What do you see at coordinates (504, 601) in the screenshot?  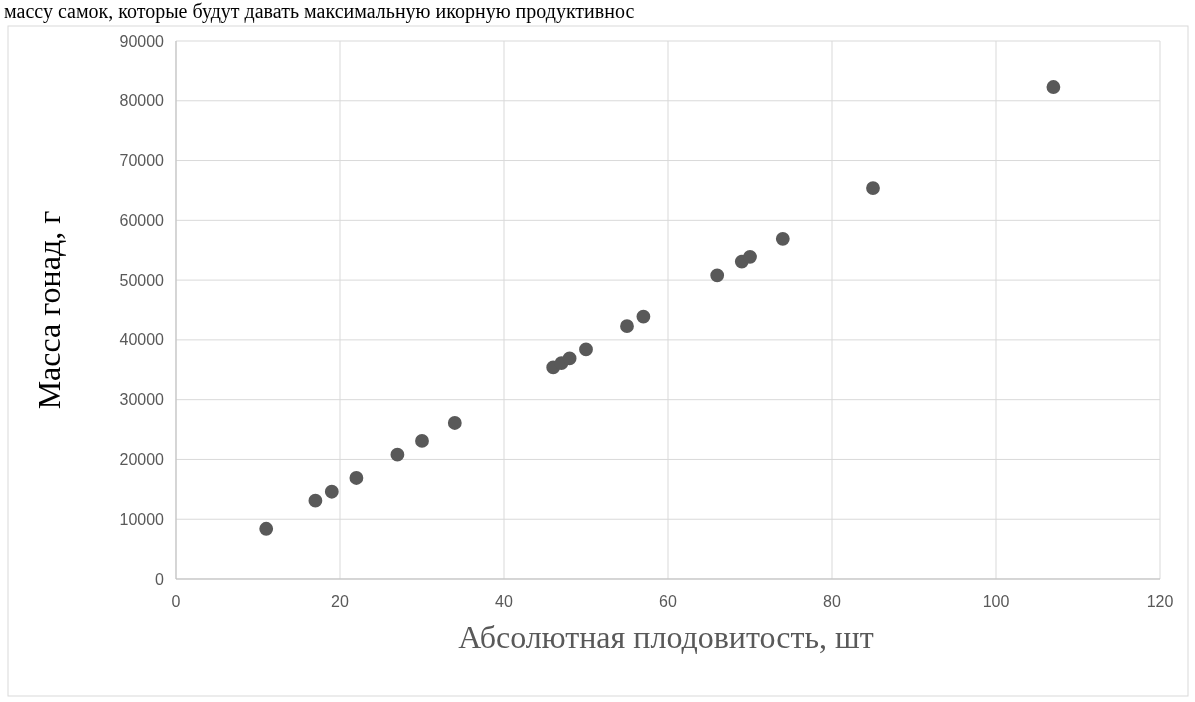 I see `x-tick-label: 40` at bounding box center [504, 601].